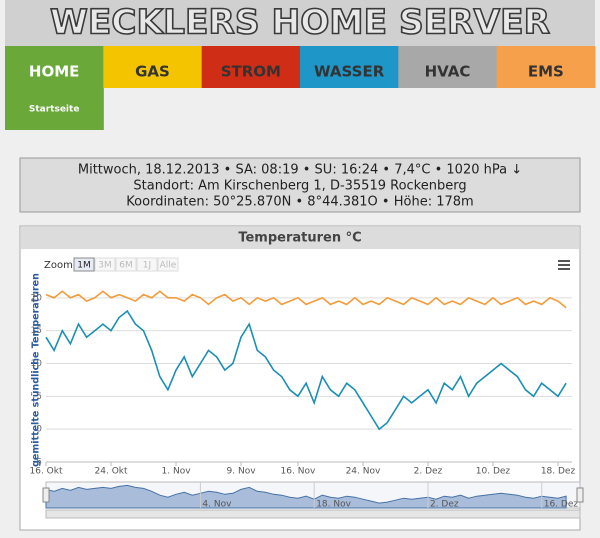 The width and height of the screenshot is (600, 538). What do you see at coordinates (561, 505) in the screenshot?
I see `navigator-tick-label: 16. Dez` at bounding box center [561, 505].